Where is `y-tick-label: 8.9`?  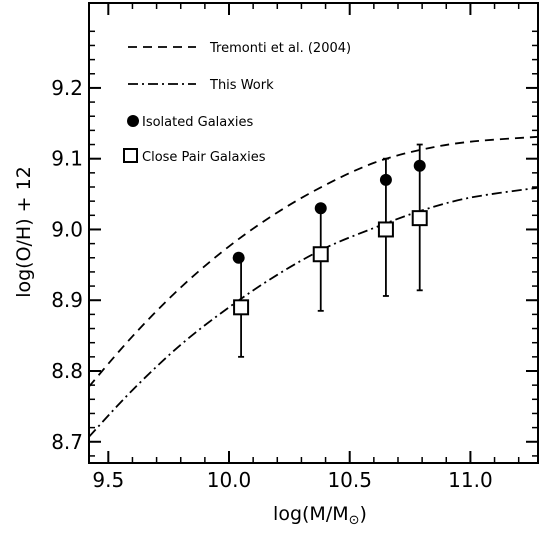 y-tick-label: 8.9 is located at coordinates (67, 300).